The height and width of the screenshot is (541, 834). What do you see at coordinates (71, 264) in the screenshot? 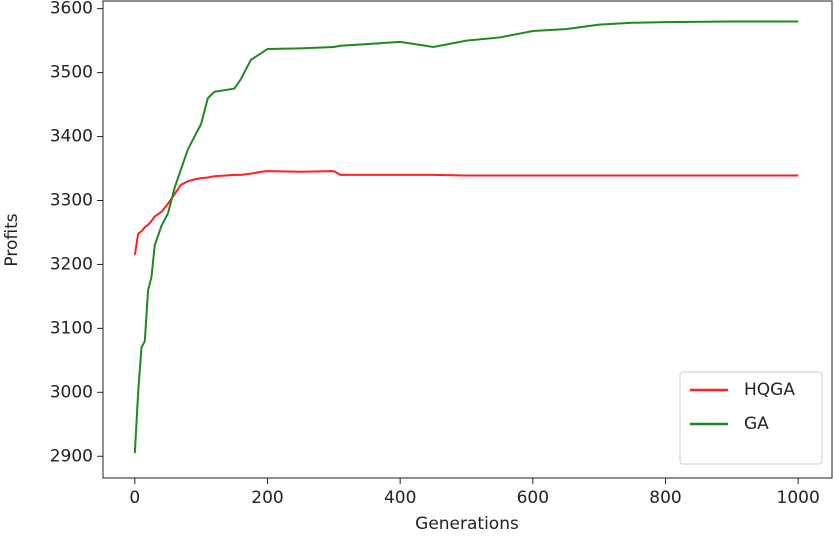
I see `y-tick-label: 3200` at bounding box center [71, 264].